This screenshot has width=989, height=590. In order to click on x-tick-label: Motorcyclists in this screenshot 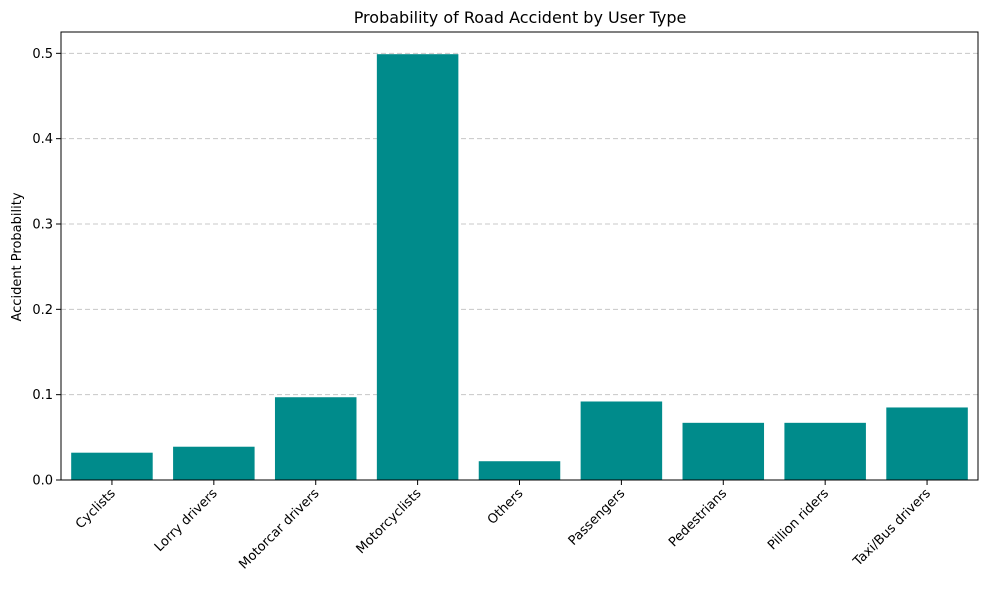, I will do `click(389, 521)`.